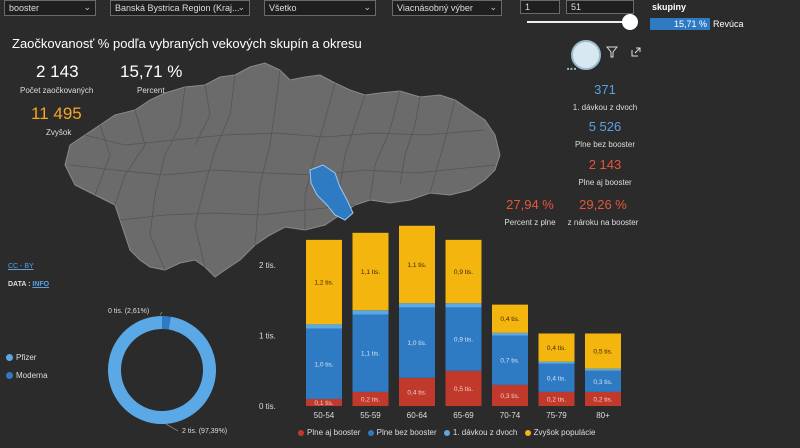 Image resolution: width=800 pixels, height=448 pixels. Describe the element at coordinates (267, 336) in the screenshot. I see `y-tick-label: 1 tis.` at that location.